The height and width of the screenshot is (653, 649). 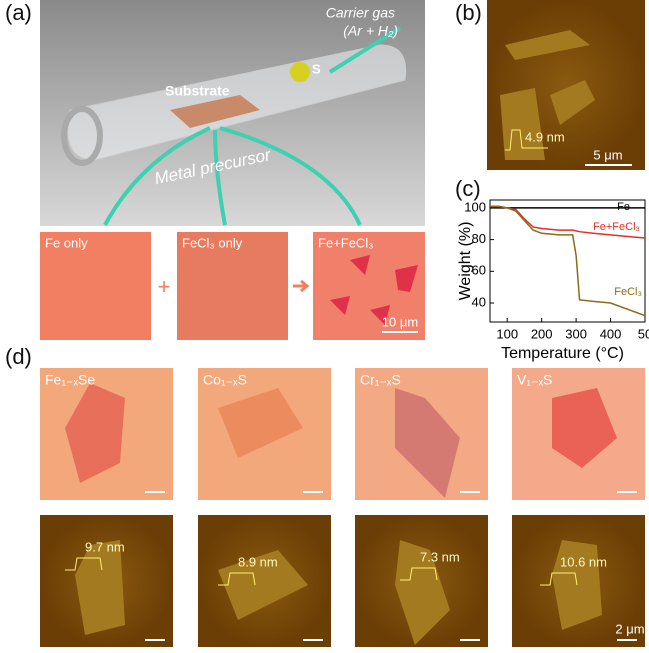 What do you see at coordinates (212, 242) in the screenshot?
I see `image-label: FeCl₃ only` at bounding box center [212, 242].